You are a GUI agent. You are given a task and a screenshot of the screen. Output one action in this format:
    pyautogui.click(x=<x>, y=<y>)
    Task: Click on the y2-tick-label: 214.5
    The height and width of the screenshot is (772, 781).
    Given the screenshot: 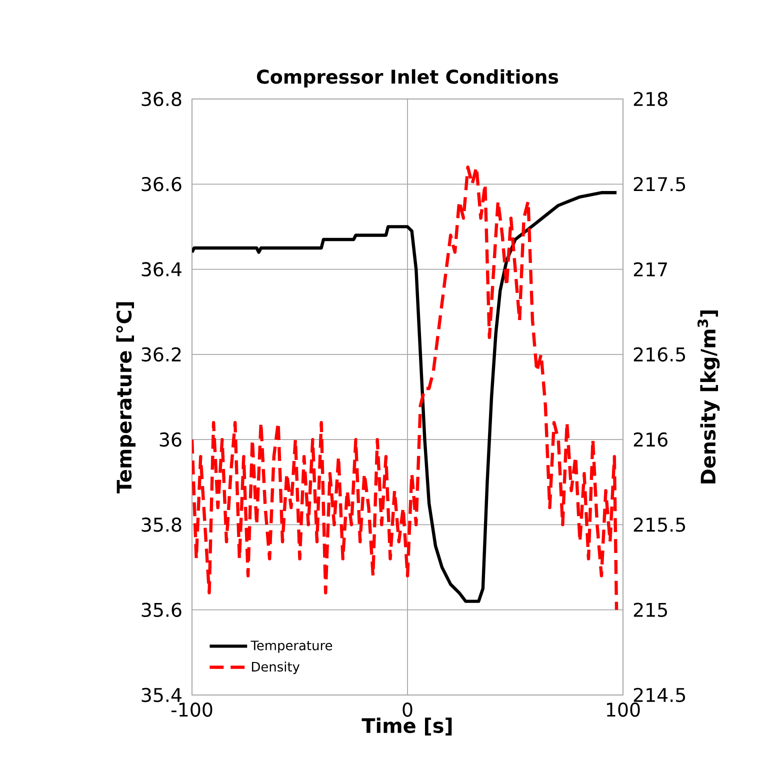 What is the action you would take?
    pyautogui.click(x=660, y=695)
    